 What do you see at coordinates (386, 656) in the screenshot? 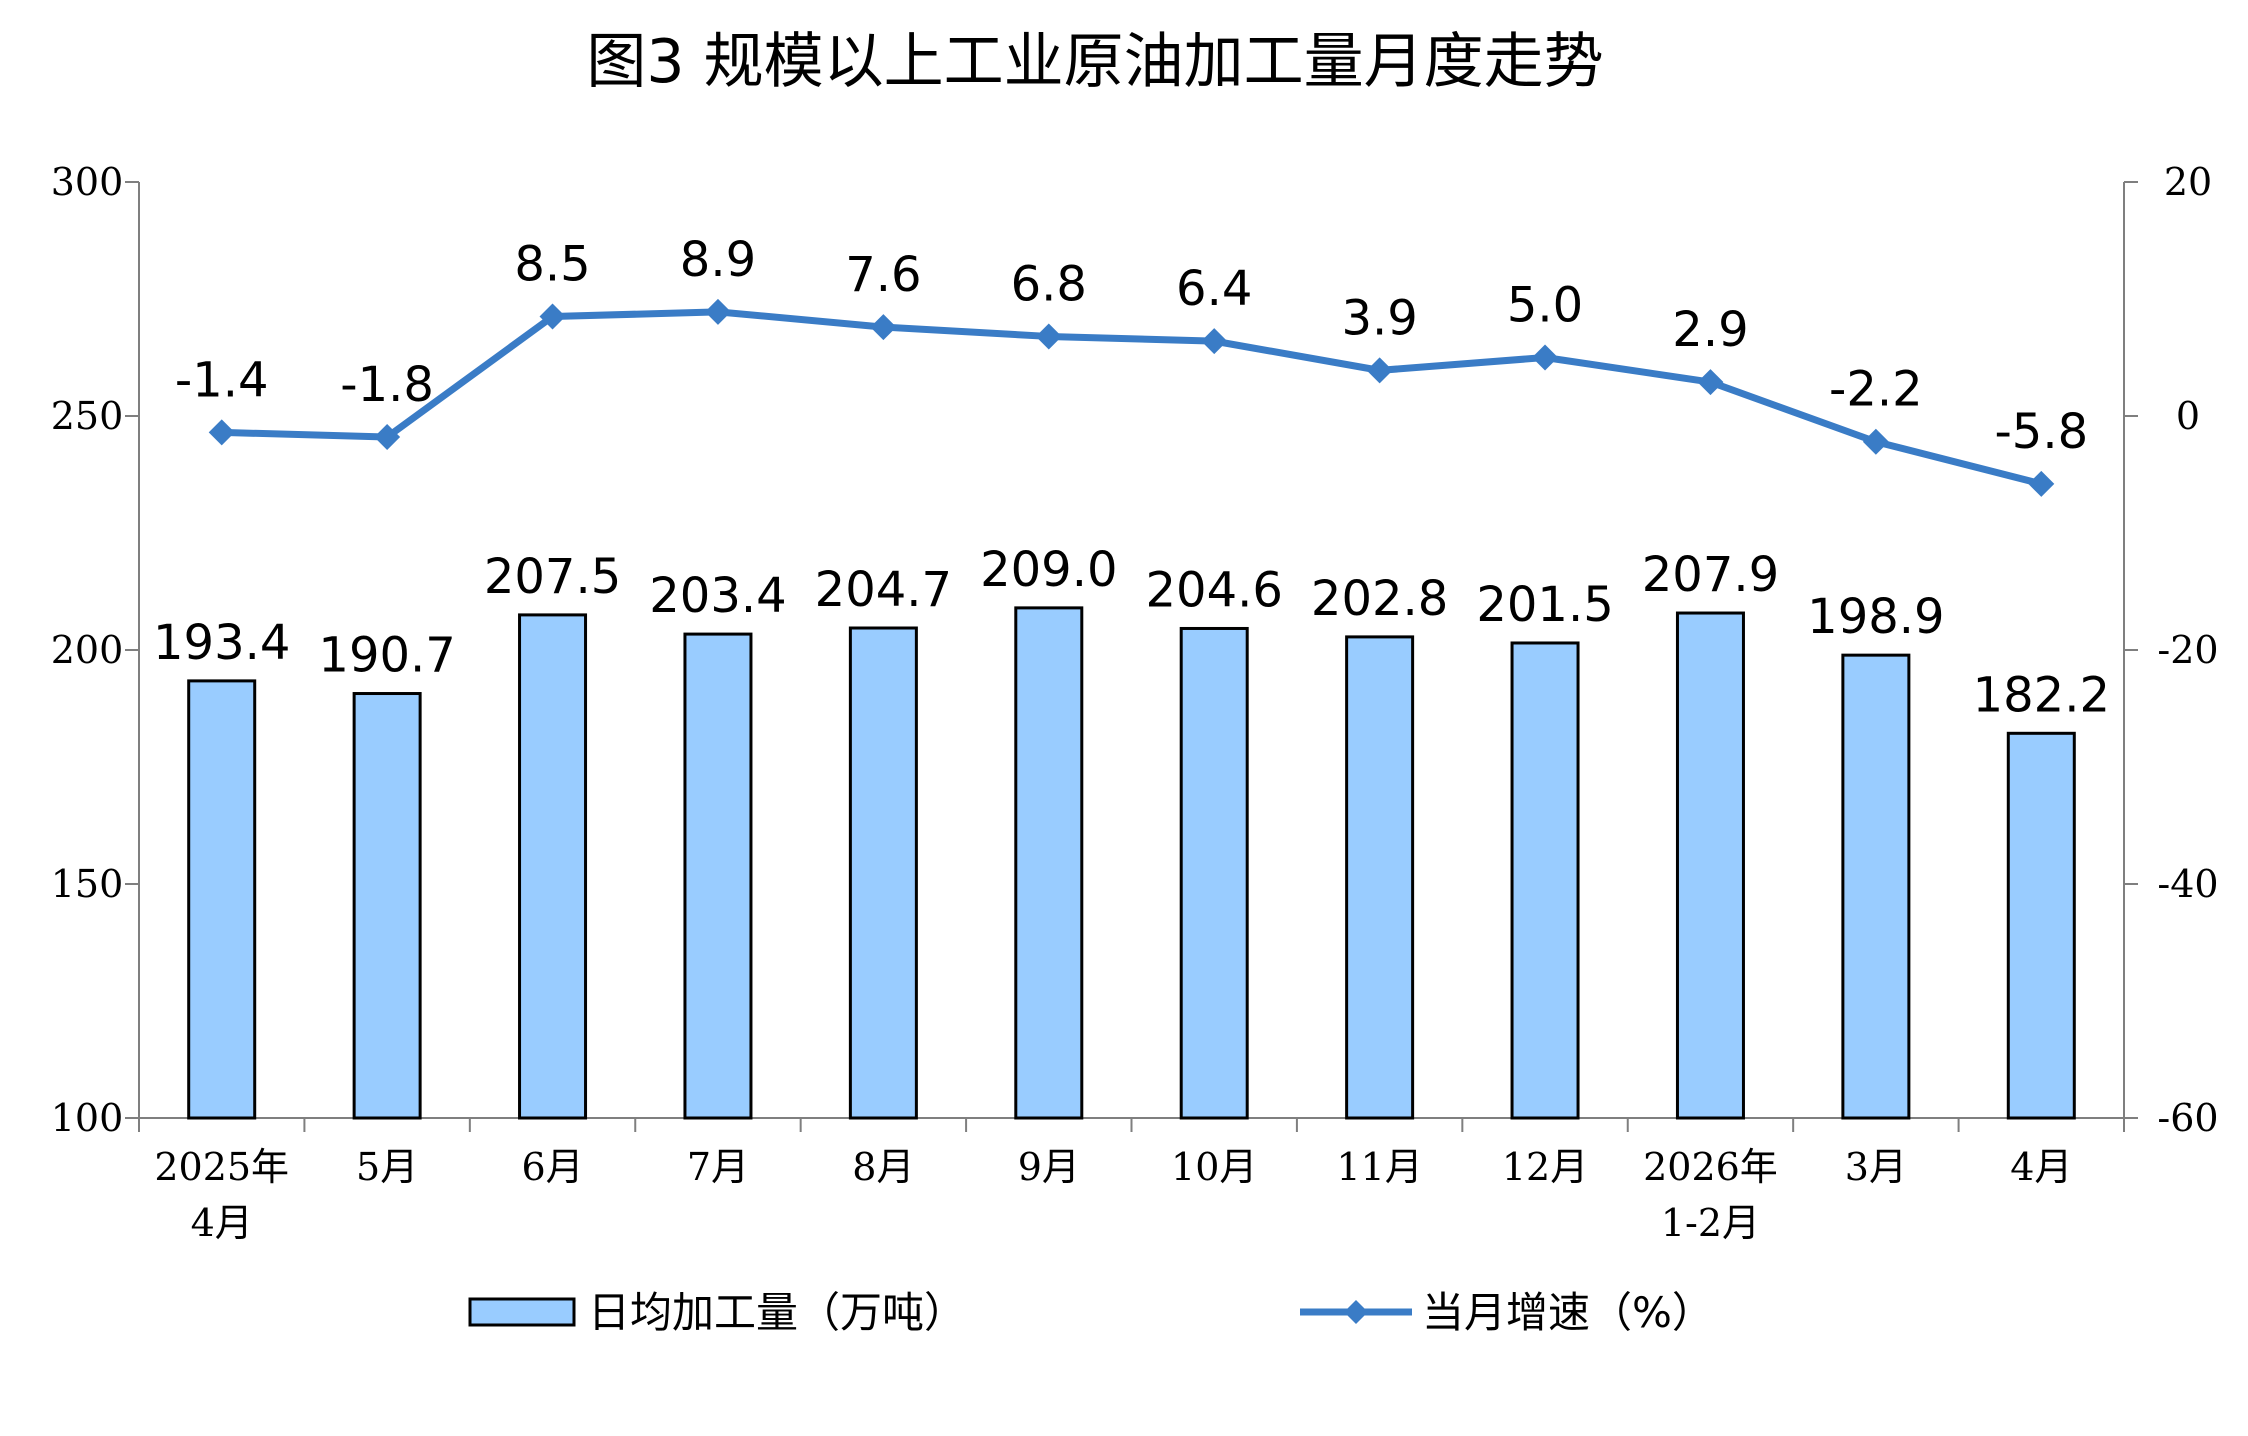
I see `bar-value-label: 190.7` at bounding box center [386, 656].